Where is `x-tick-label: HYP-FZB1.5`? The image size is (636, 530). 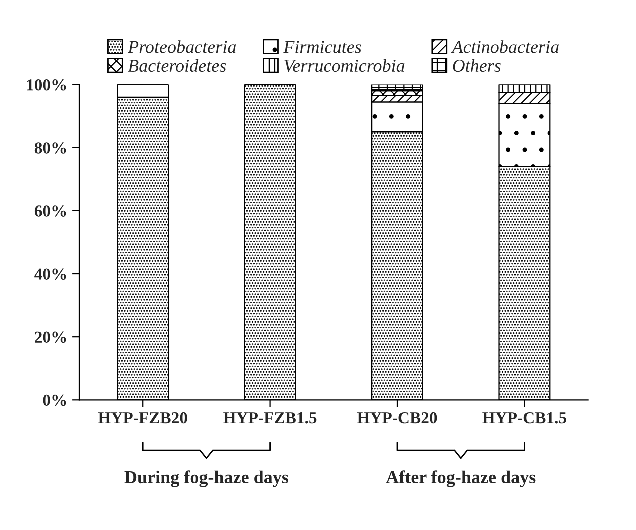 x-tick-label: HYP-FZB1.5 is located at coordinates (270, 418).